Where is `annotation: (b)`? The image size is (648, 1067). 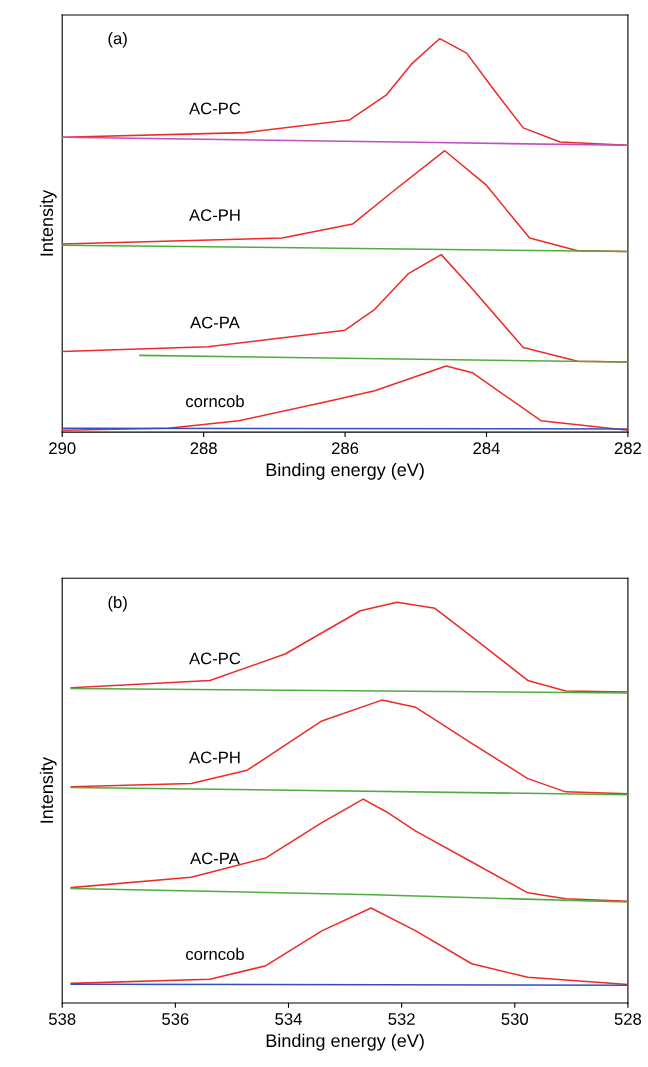 annotation: (b) is located at coordinates (117, 603).